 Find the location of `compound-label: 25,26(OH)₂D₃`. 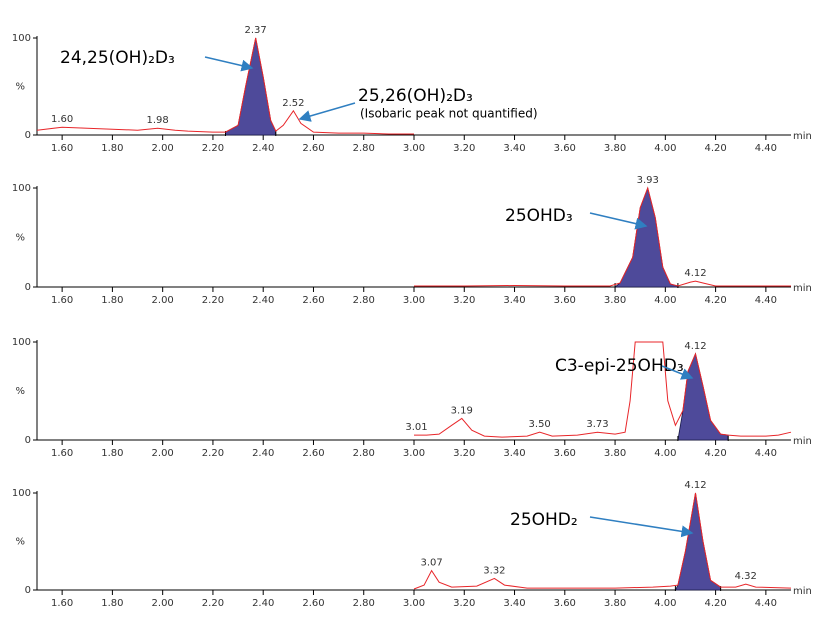

compound-label: 25,26(OH)₂D₃ is located at coordinates (415, 96).